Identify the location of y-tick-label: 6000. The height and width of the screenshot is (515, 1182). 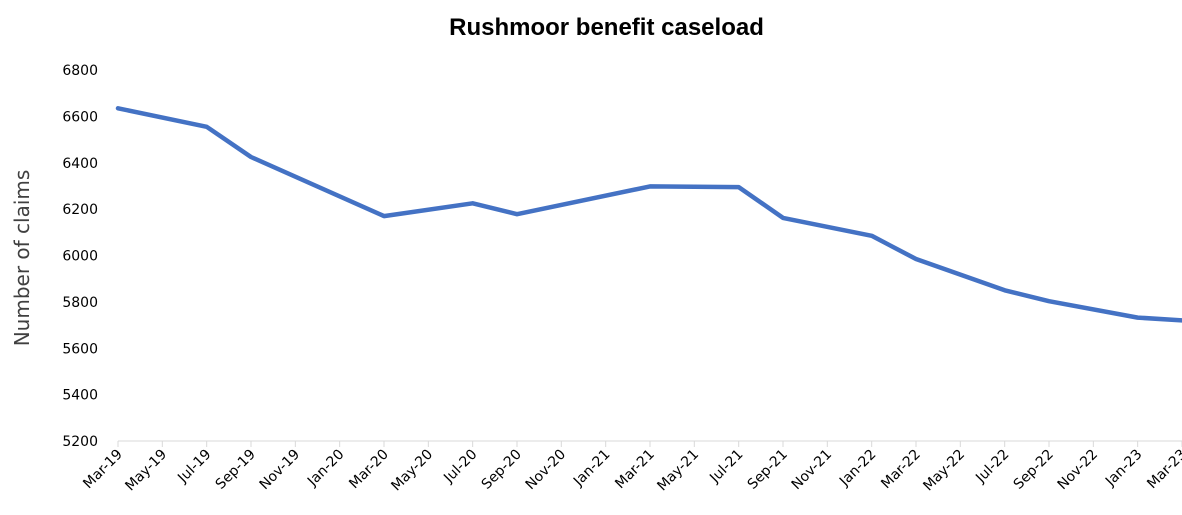
(80, 257).